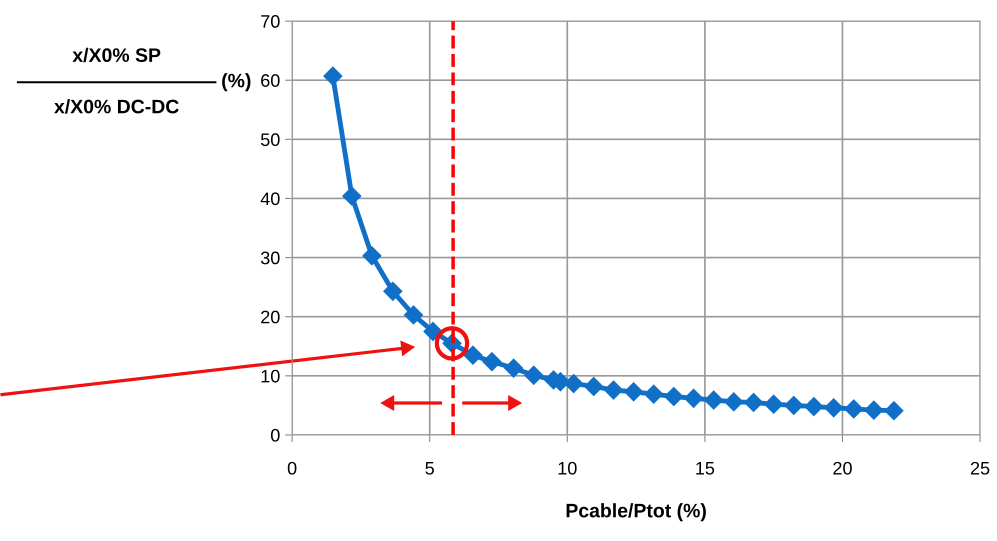 This screenshot has width=997, height=541. I want to click on x-tick-label: 15, so click(705, 468).